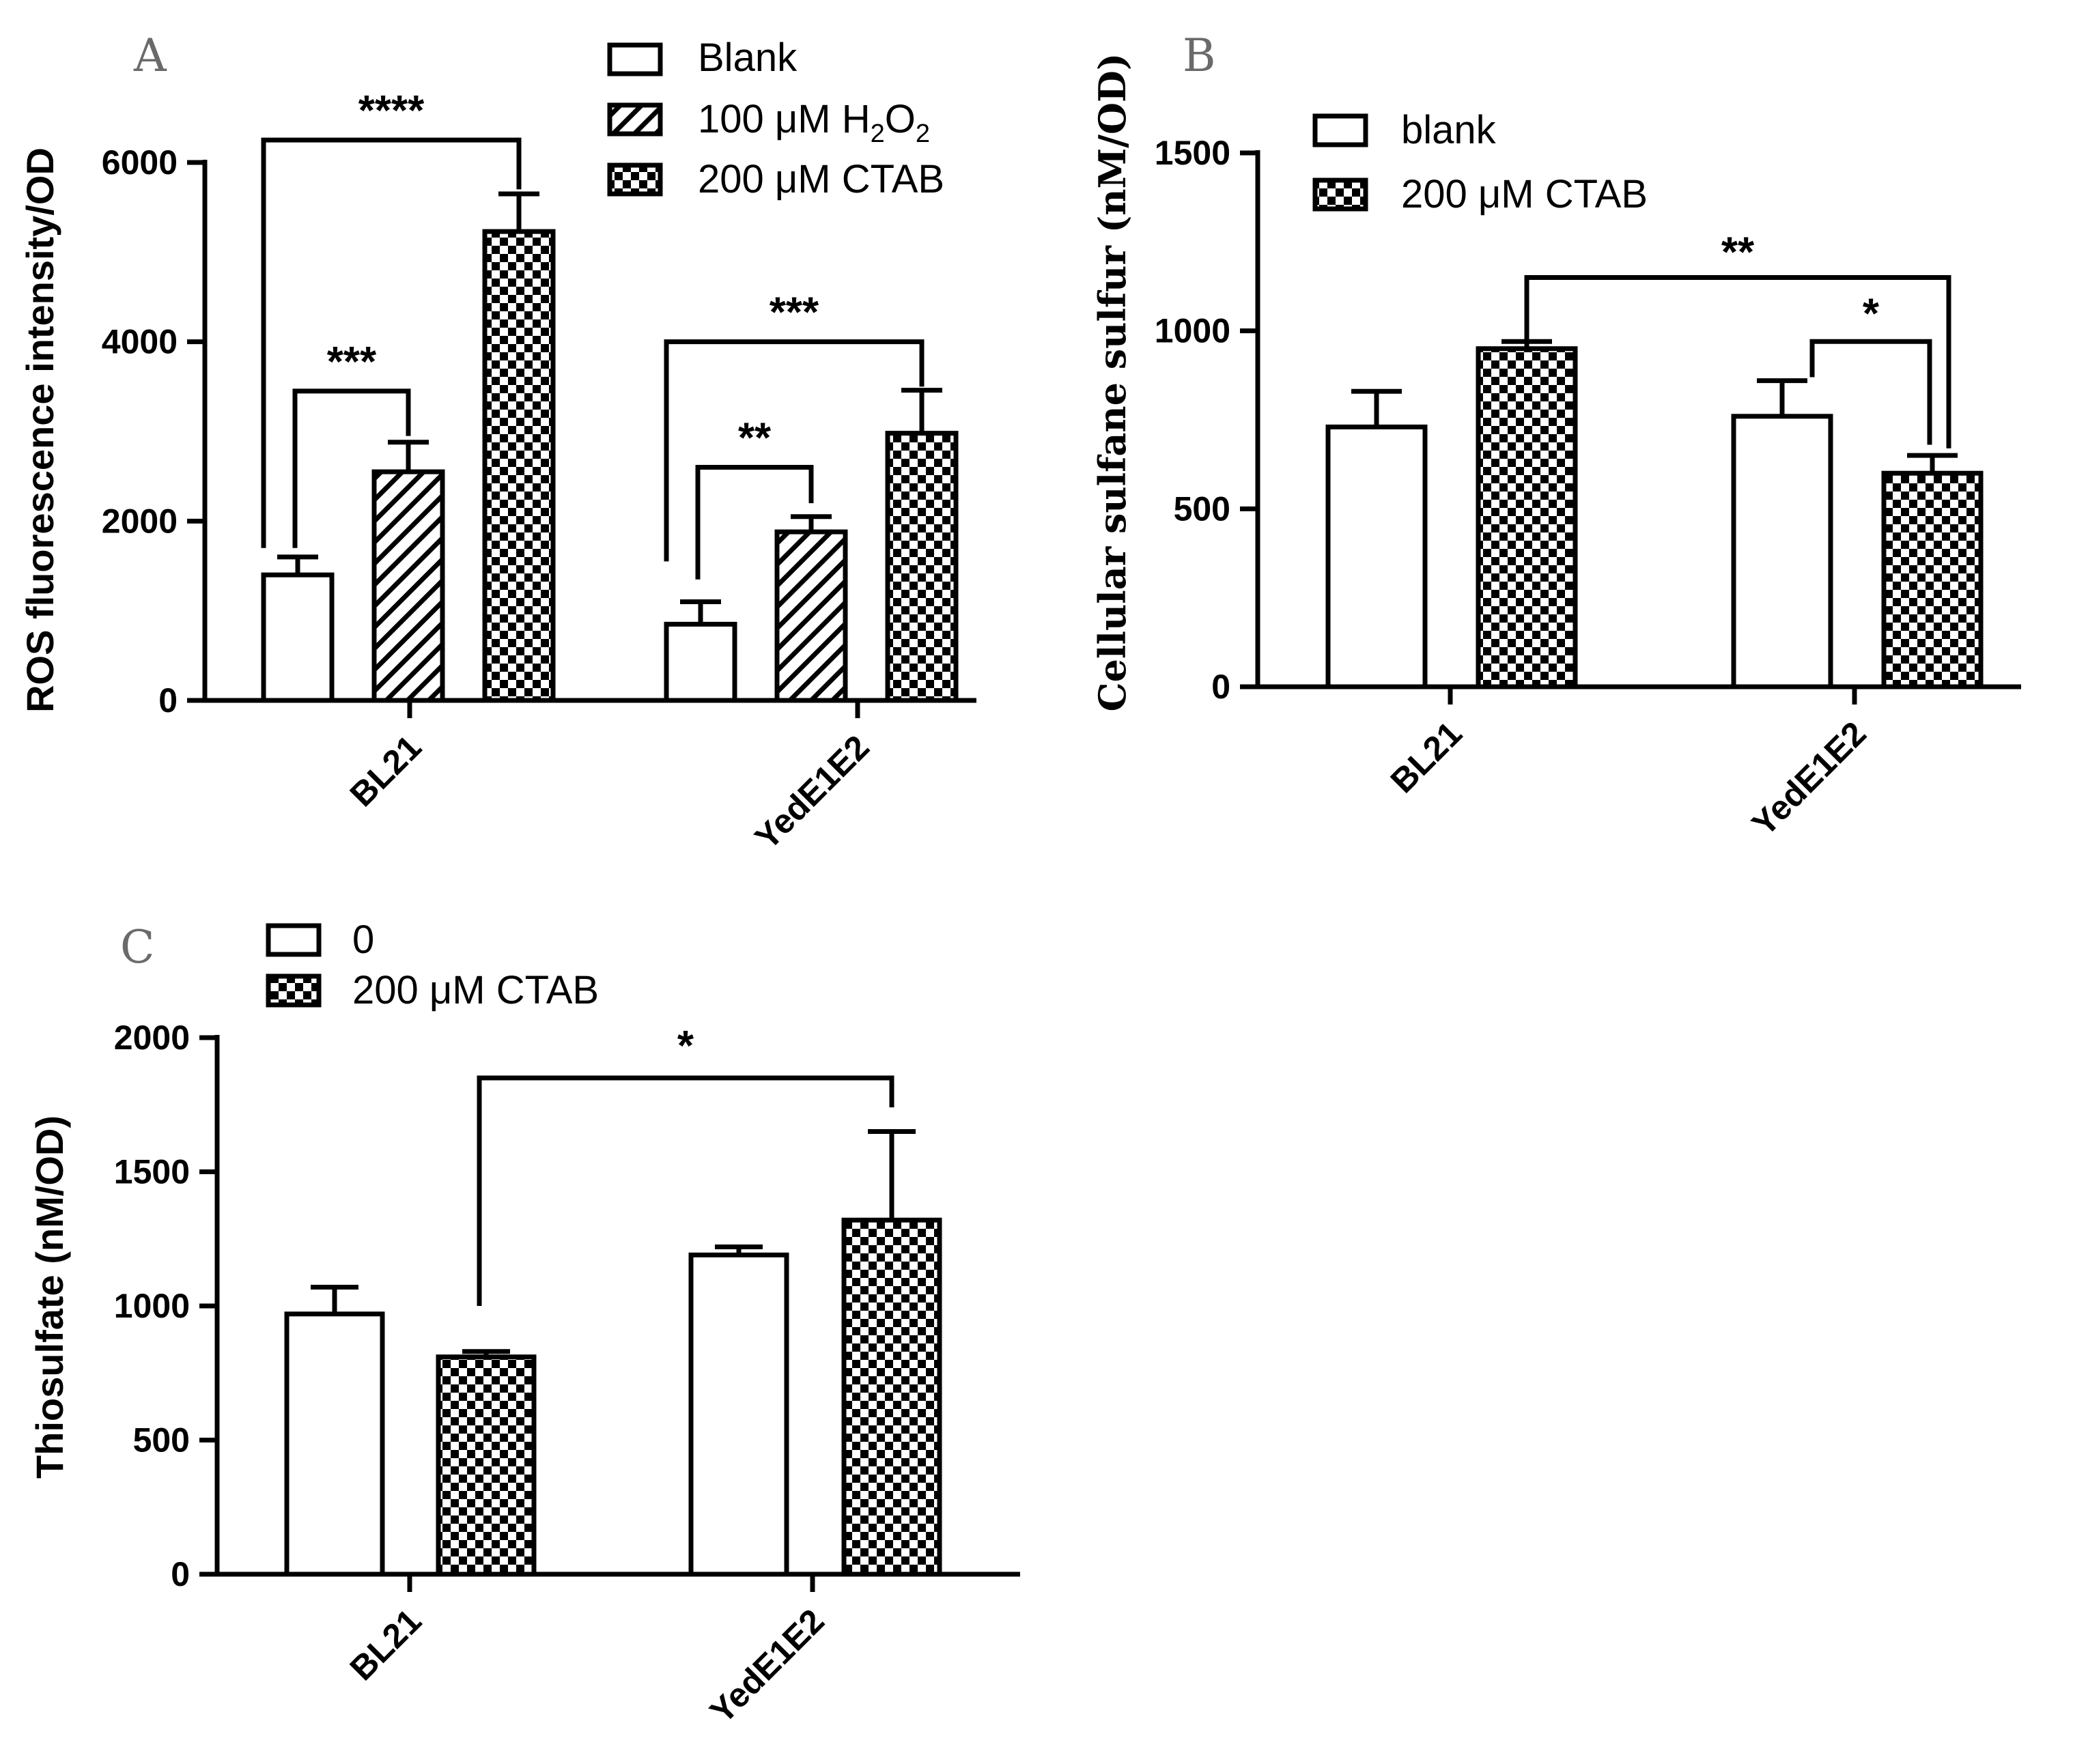 This screenshot has width=2073, height=1764. What do you see at coordinates (1200, 55) in the screenshot?
I see `panel-b-letter: B` at bounding box center [1200, 55].